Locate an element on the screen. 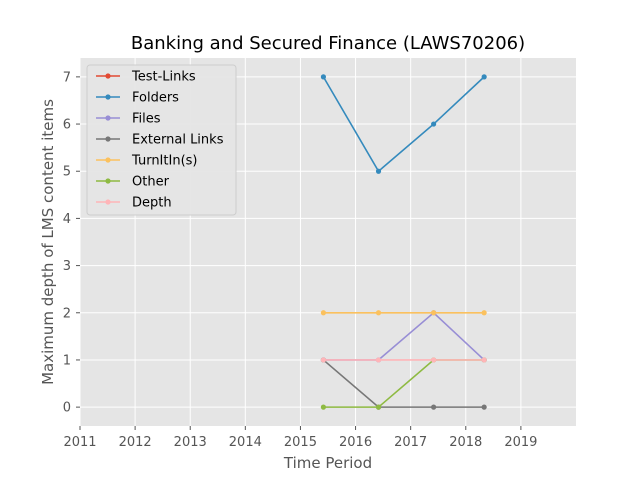 The image size is (640, 480). y-axis-ticks: 0 1 2 3 4 5 6 7 is located at coordinates (71, 243).